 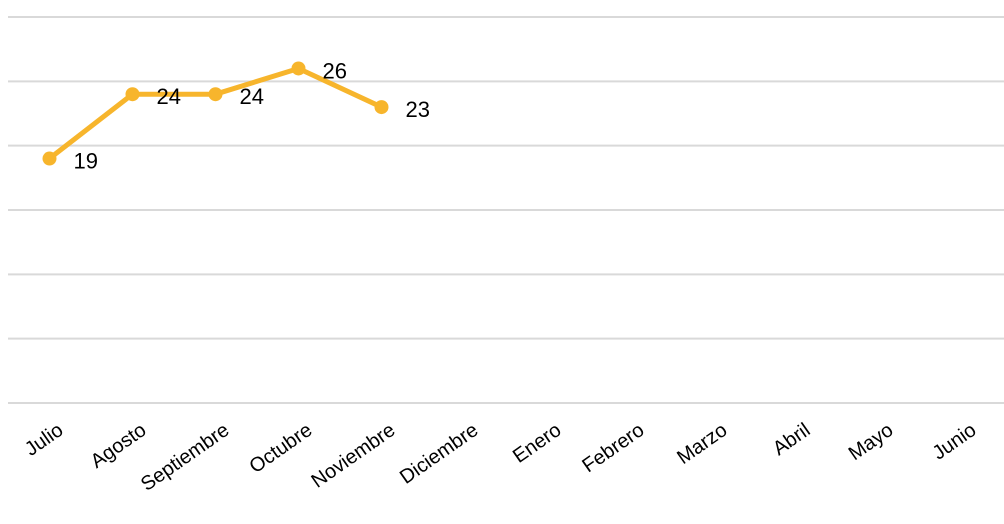 What do you see at coordinates (418, 109) in the screenshot?
I see `data-label-noviembre: 23` at bounding box center [418, 109].